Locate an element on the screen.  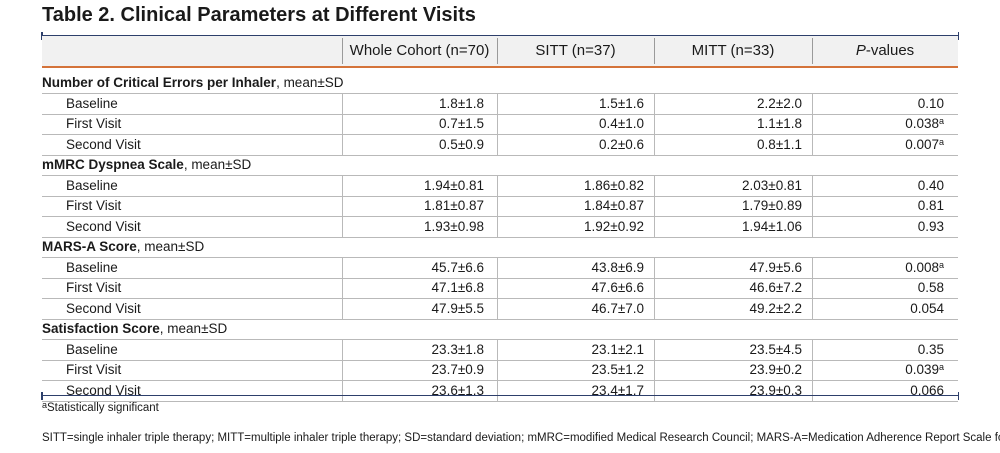
table-row: Second Visit 0.5±0.9 0.2±0.6 0.8±1.1 0.007a is located at coordinates (500, 145).